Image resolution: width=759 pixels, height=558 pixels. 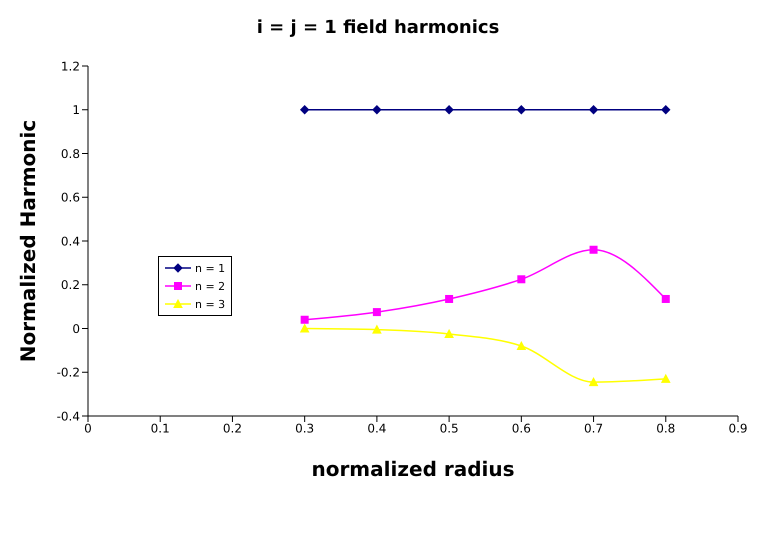 I want to click on y-tick-label: -0.4, so click(x=68, y=416).